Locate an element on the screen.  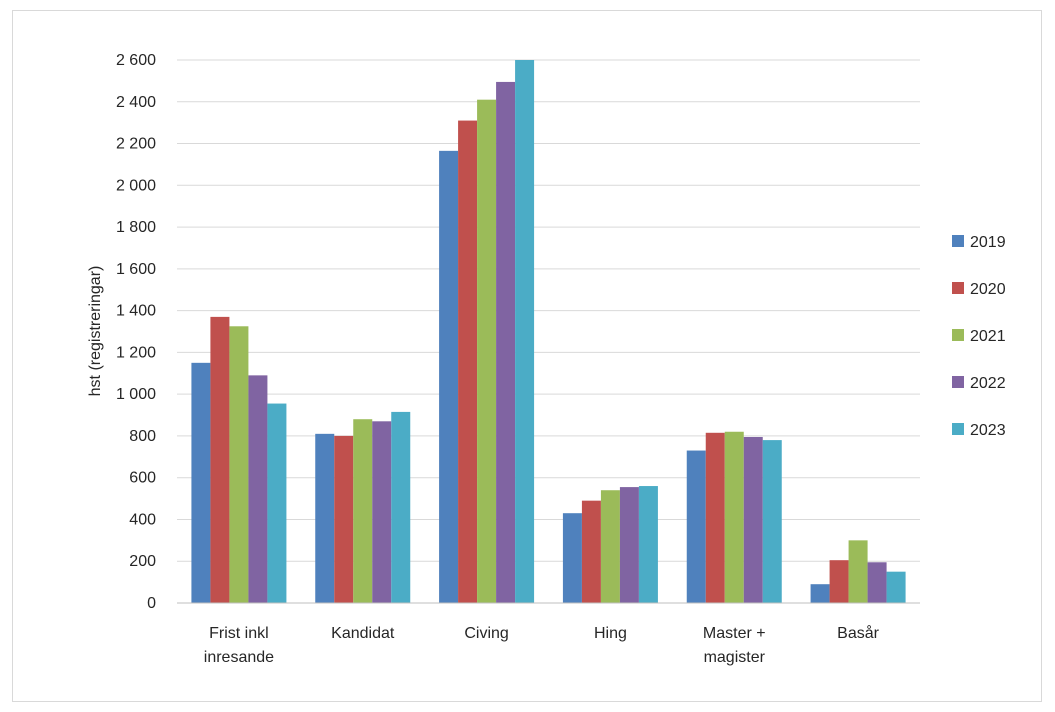
legend-swatch-2019 is located at coordinates (958, 241).